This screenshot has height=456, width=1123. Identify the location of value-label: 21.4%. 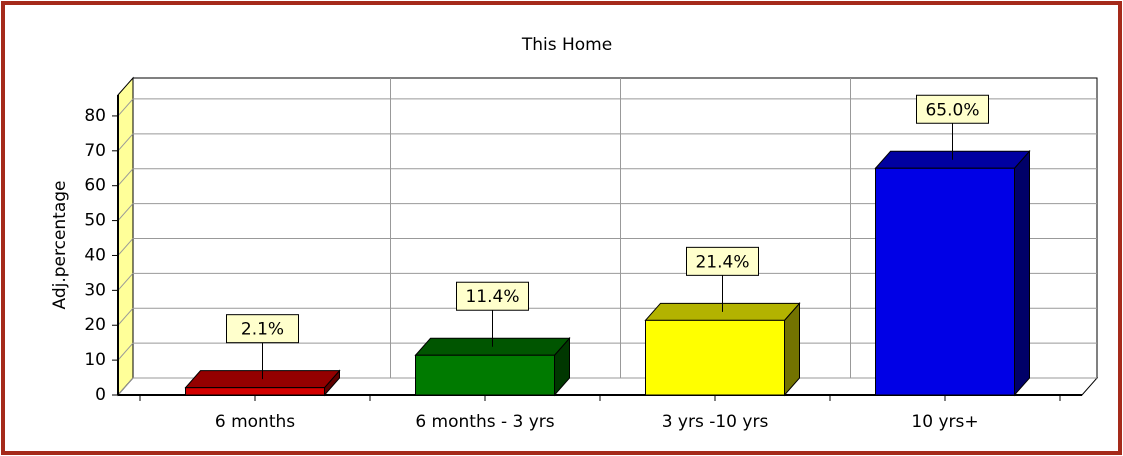
(722, 262).